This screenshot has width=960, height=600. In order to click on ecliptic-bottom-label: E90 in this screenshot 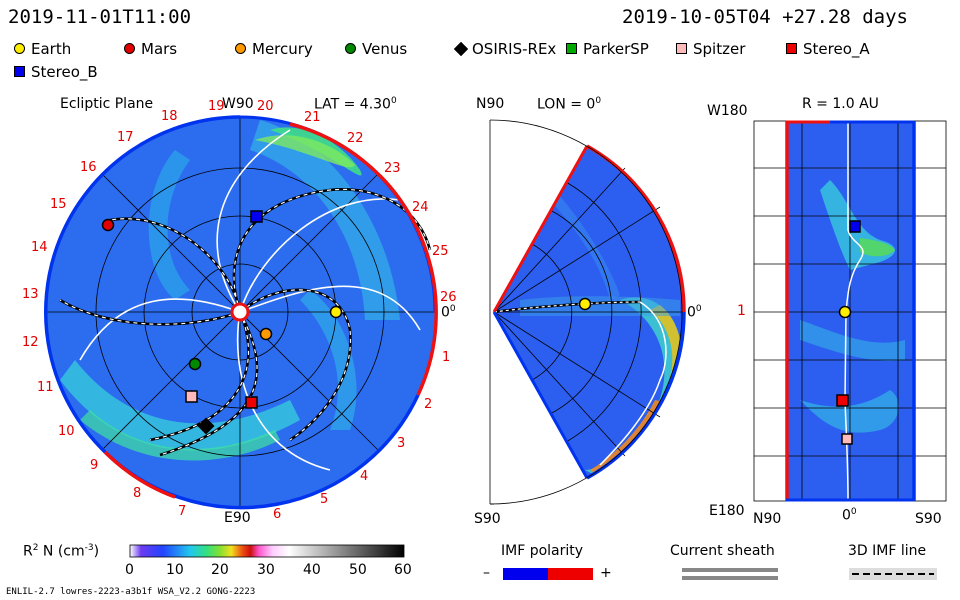, I will do `click(237, 518)`.